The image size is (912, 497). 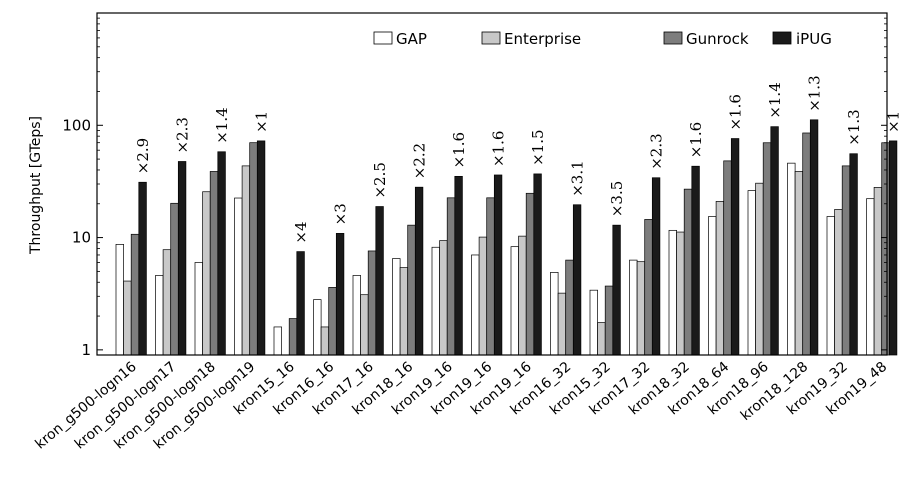 What do you see at coordinates (36, 185) in the screenshot?
I see `y-axis-title: Throughput [GTeps]` at bounding box center [36, 185].